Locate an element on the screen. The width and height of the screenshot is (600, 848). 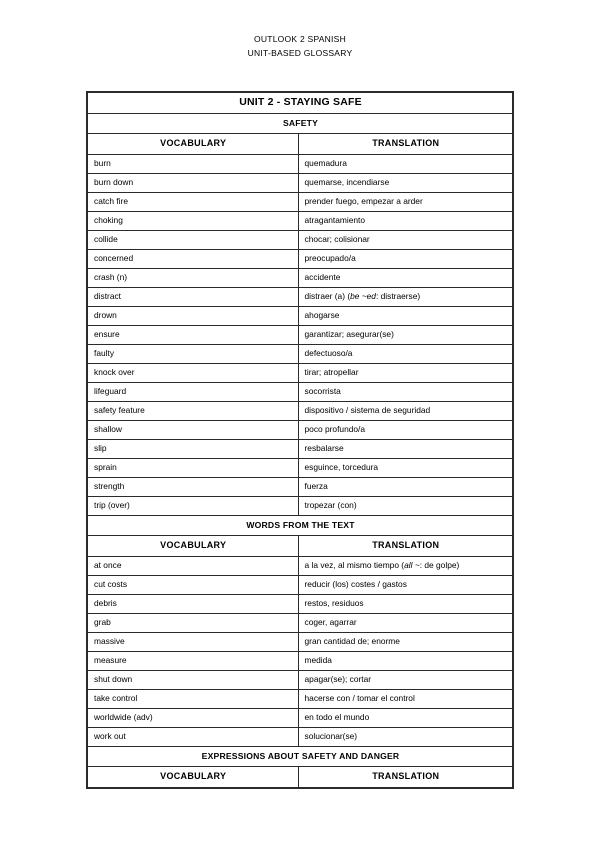
glossary-entry-row: burn quemadura is located at coordinates (300, 164).